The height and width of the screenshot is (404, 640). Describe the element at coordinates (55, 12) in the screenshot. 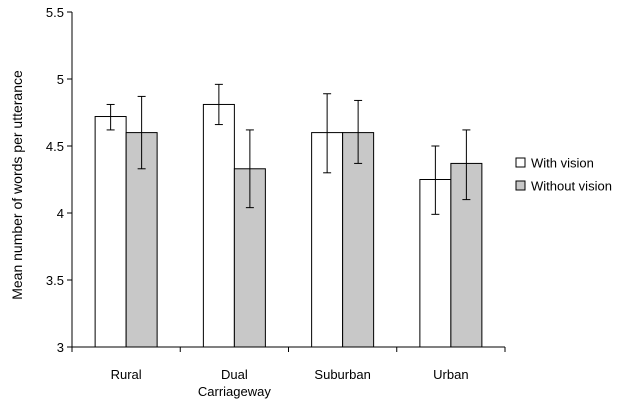

I see `y-tick-label-5: 5.5` at that location.